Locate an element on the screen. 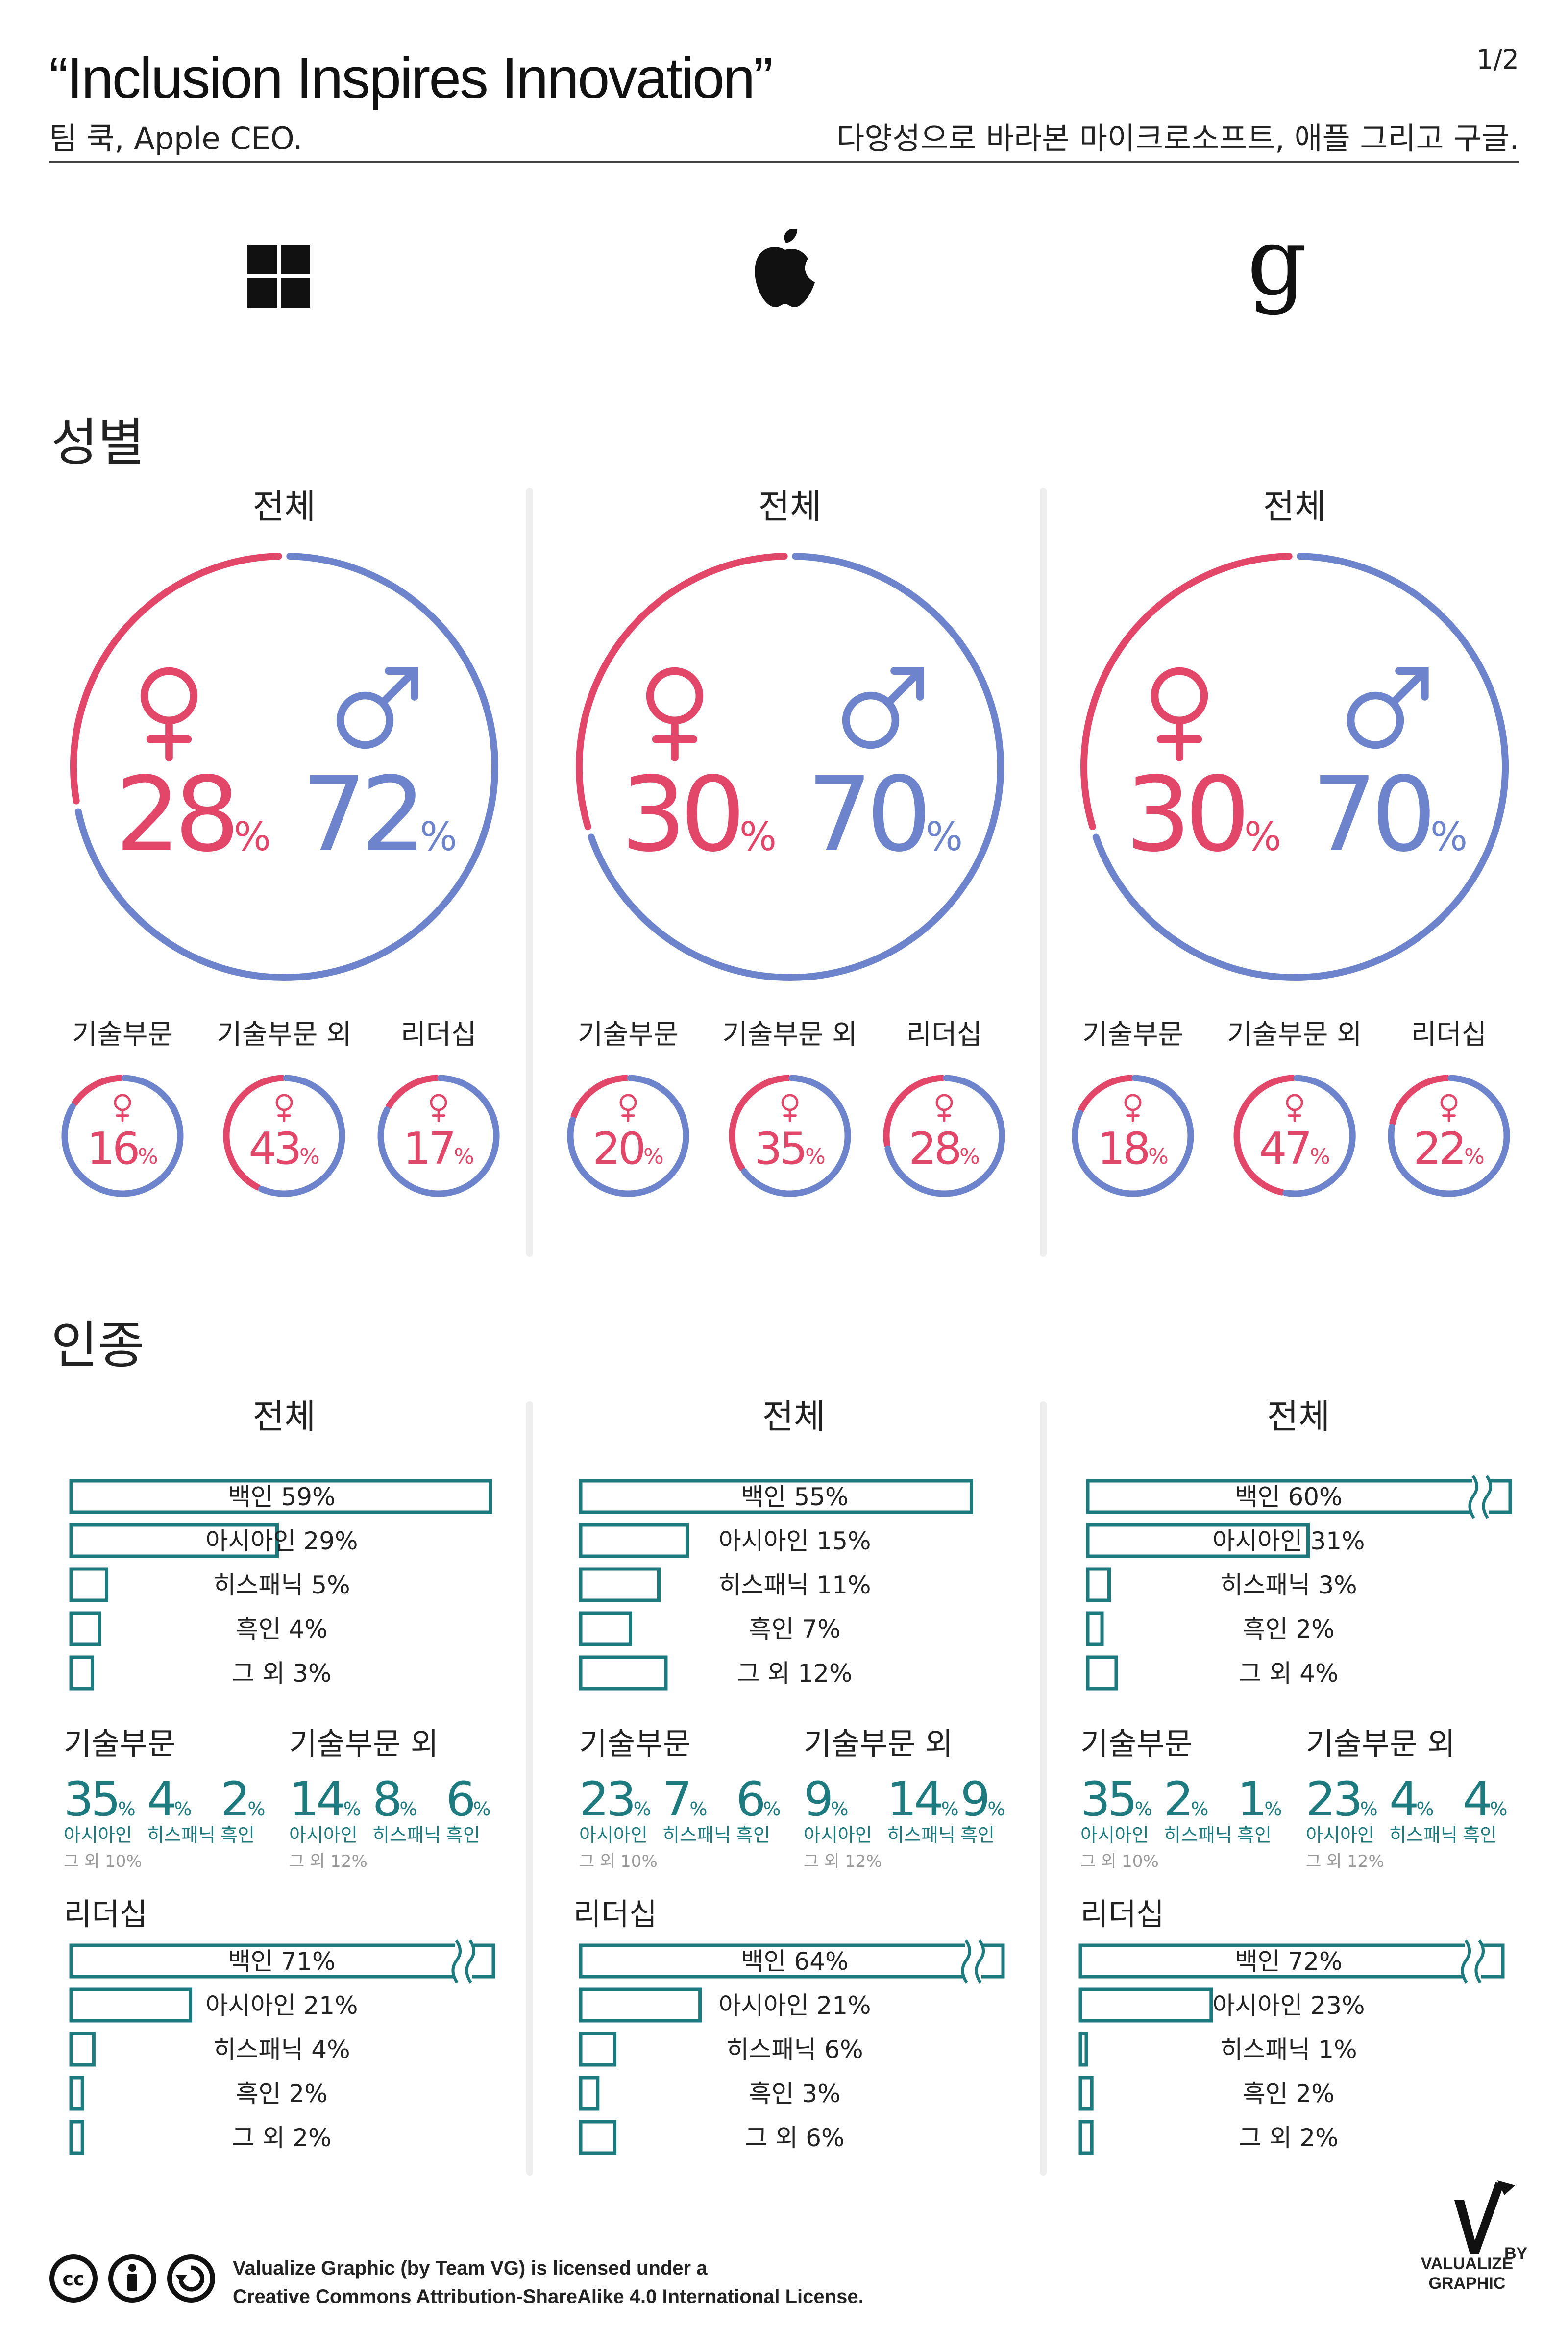 This screenshot has width=1568, height=2352. race-bar-label: 그 외 4% is located at coordinates (1288, 1673).